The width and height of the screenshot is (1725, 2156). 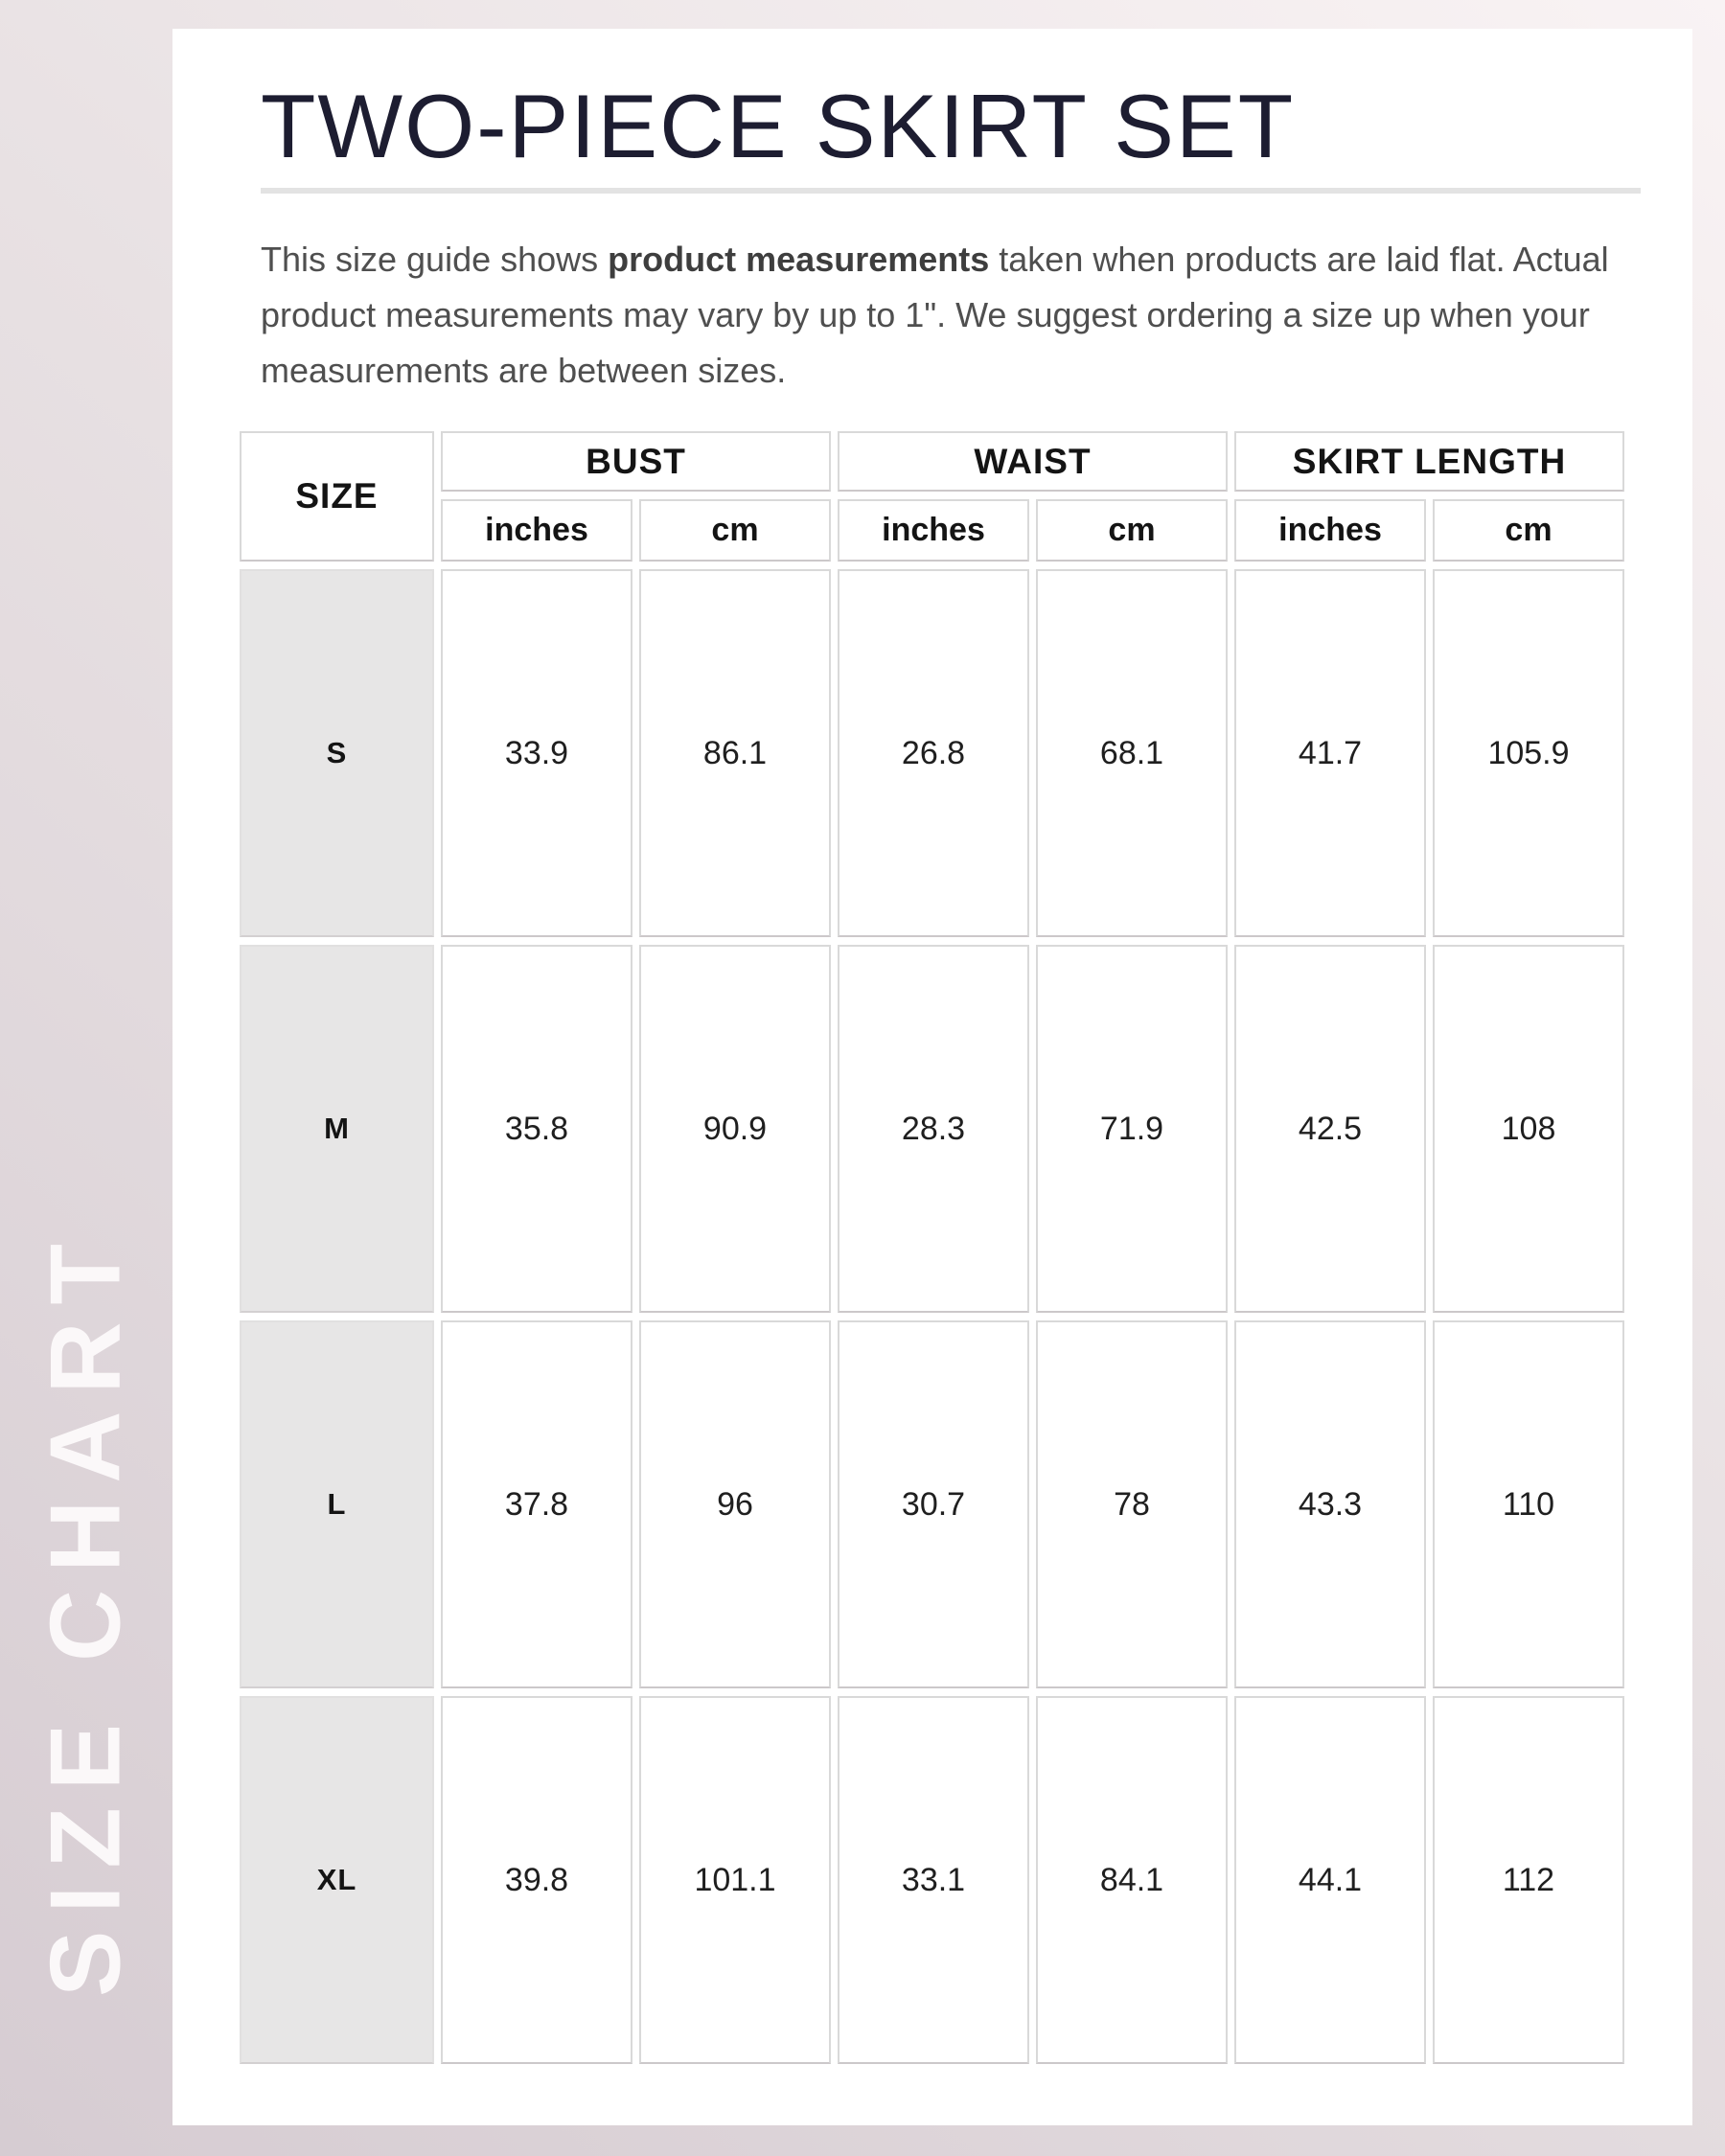 What do you see at coordinates (1132, 1504) in the screenshot?
I see `cell-l-waist-cm: 78` at bounding box center [1132, 1504].